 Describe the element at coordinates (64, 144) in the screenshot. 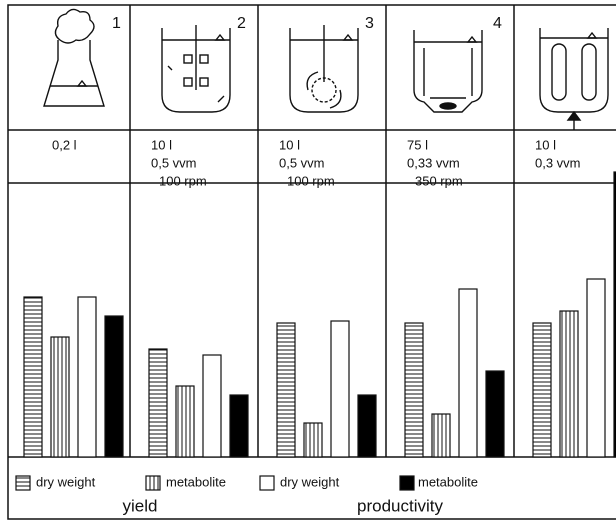

I see `condition-label: 0,2 l` at that location.